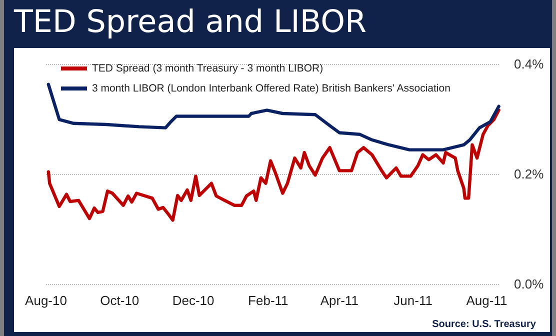  I want to click on x-tick-label: Oct-10, so click(120, 300).